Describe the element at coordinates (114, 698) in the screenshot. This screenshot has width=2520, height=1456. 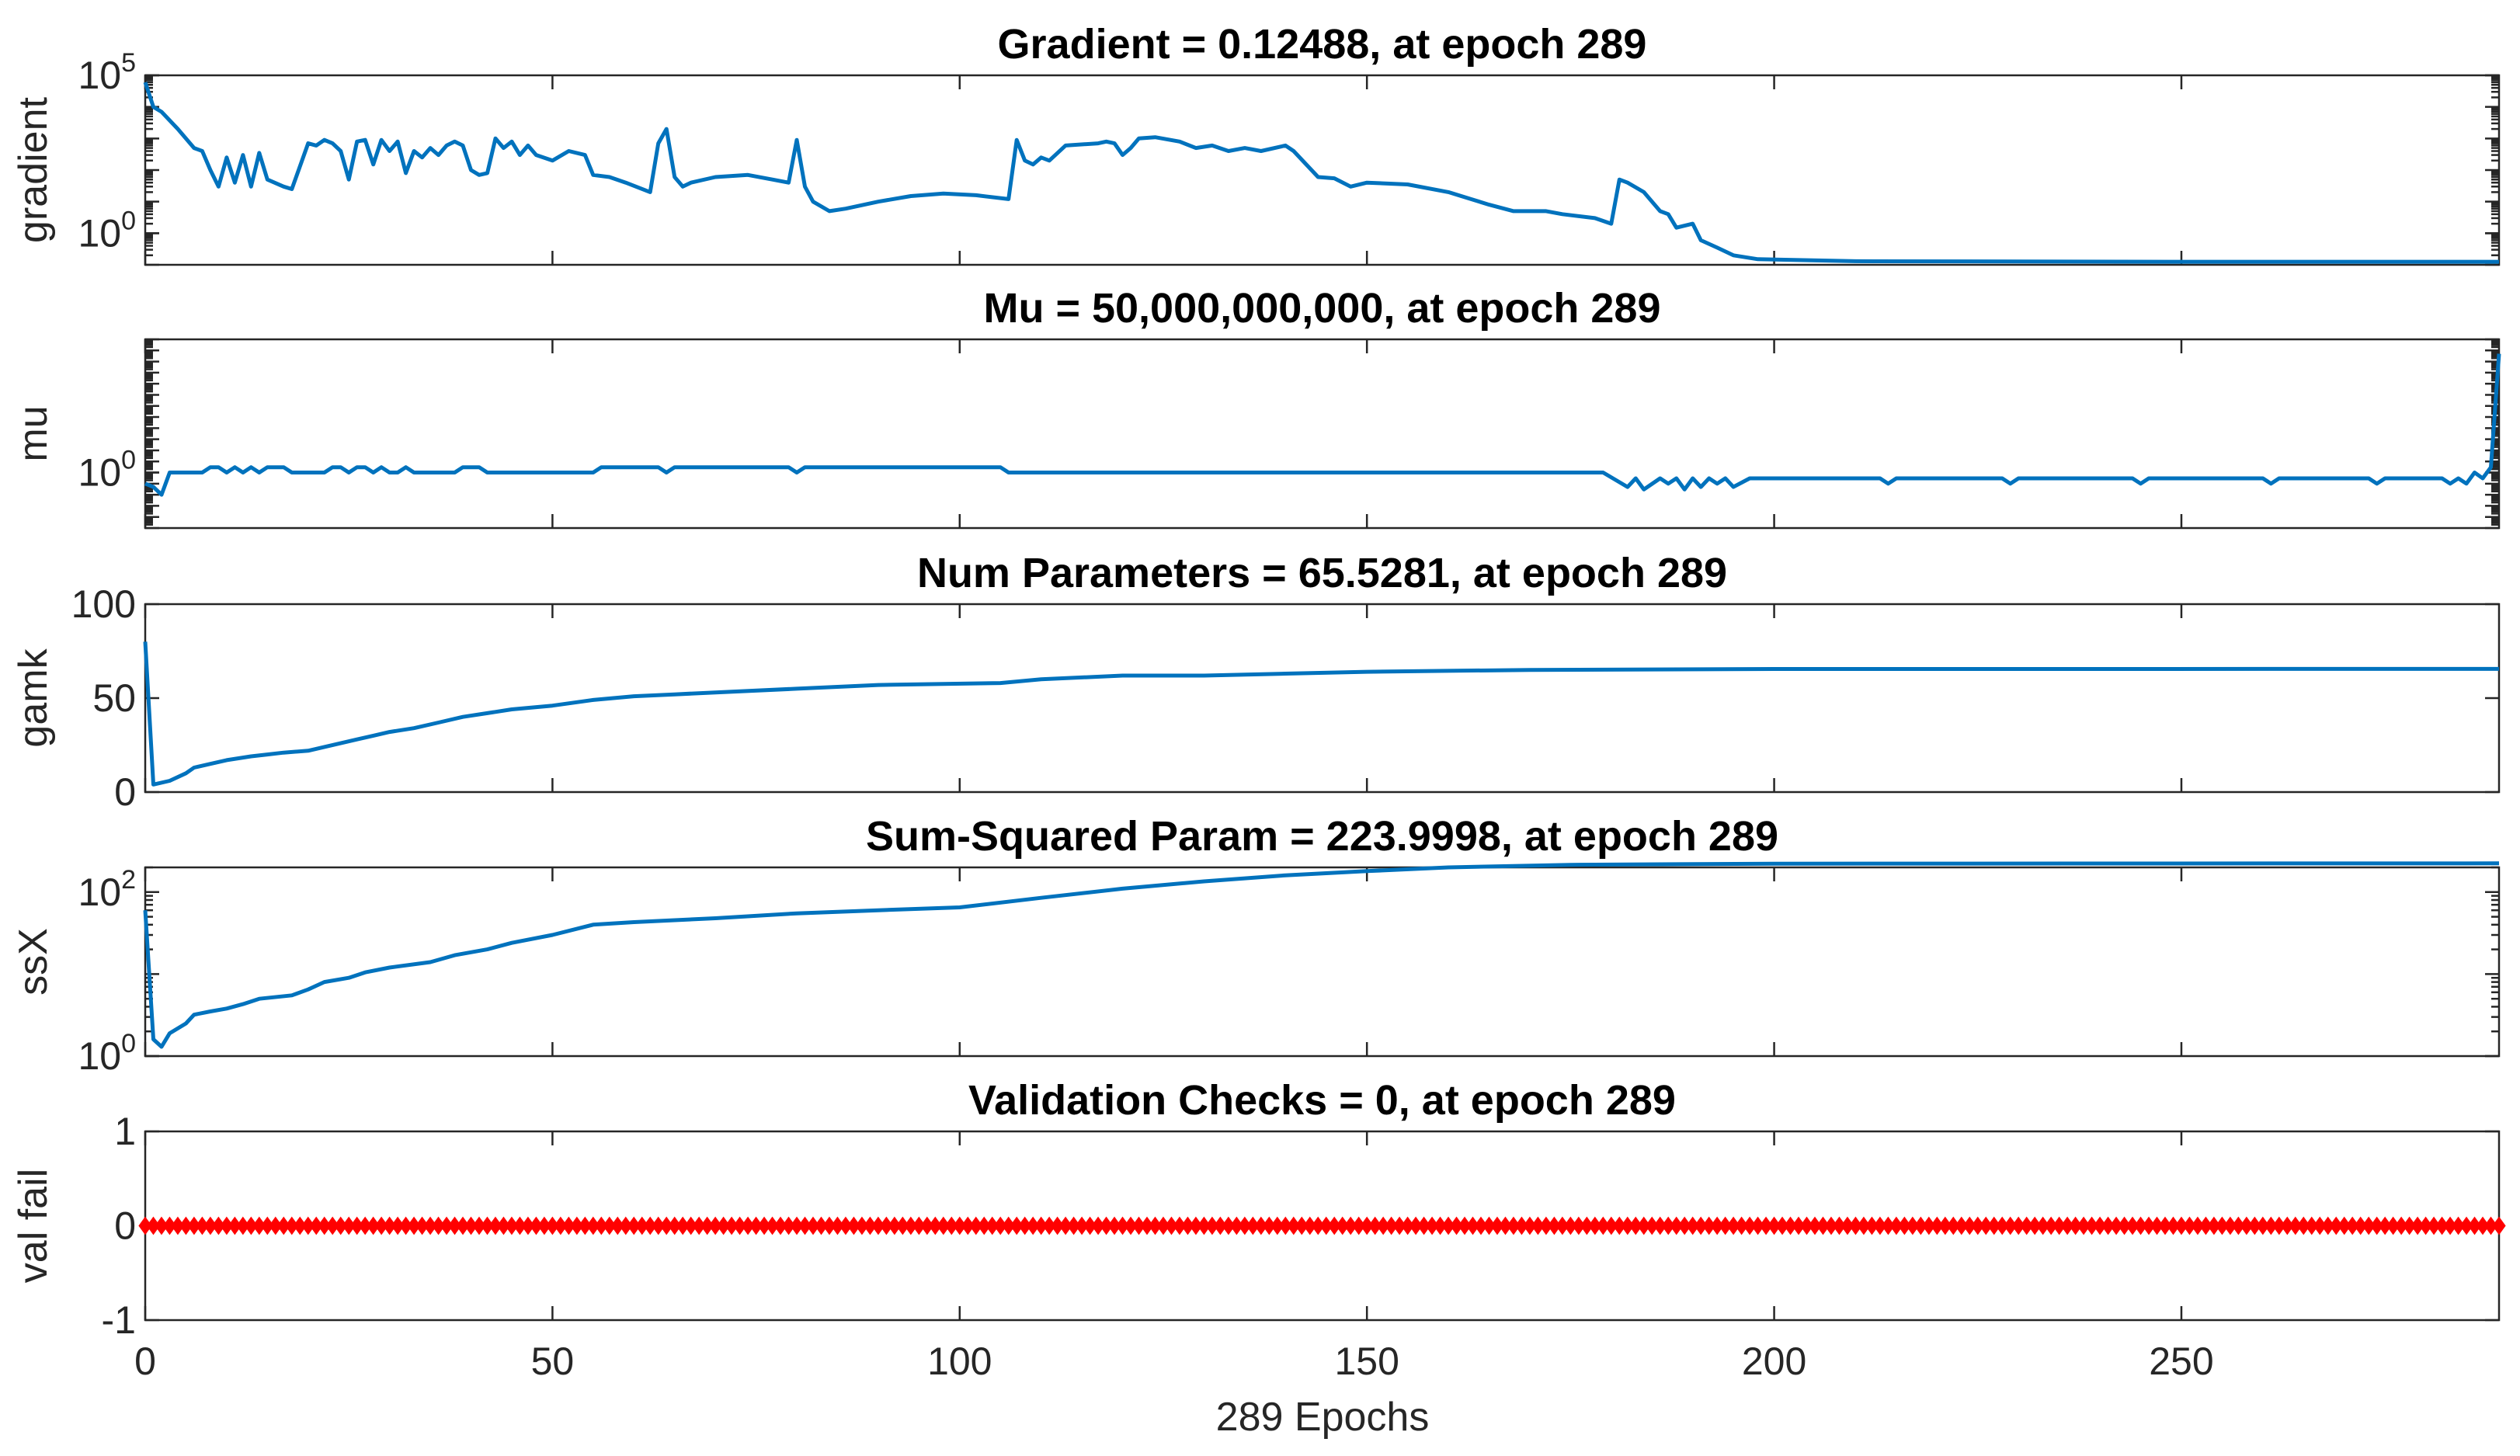
I see `y-tick-label: 50` at that location.